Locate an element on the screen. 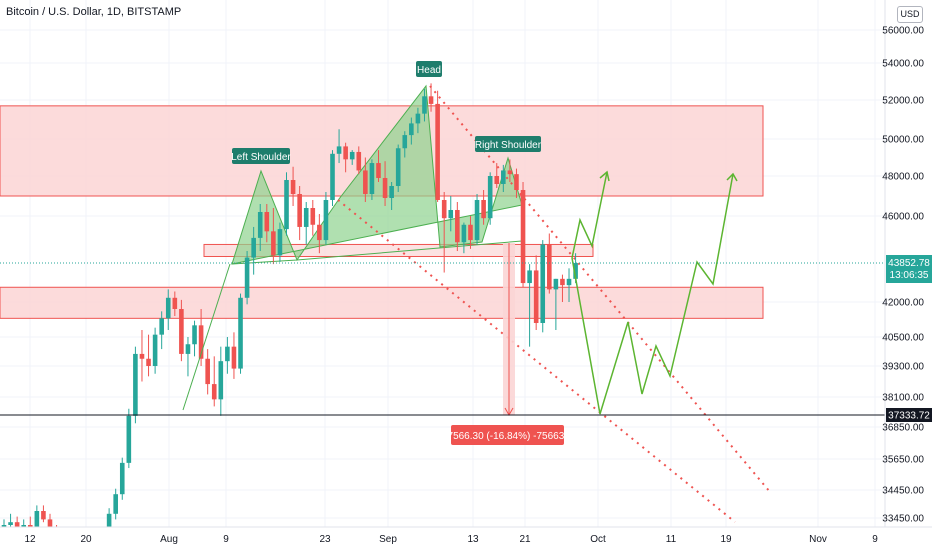 The height and width of the screenshot is (550, 932). time-axis: 12 20 Aug 9 23 Sep 13 21 Oct 11 19 Nov 9 is located at coordinates (466, 538).